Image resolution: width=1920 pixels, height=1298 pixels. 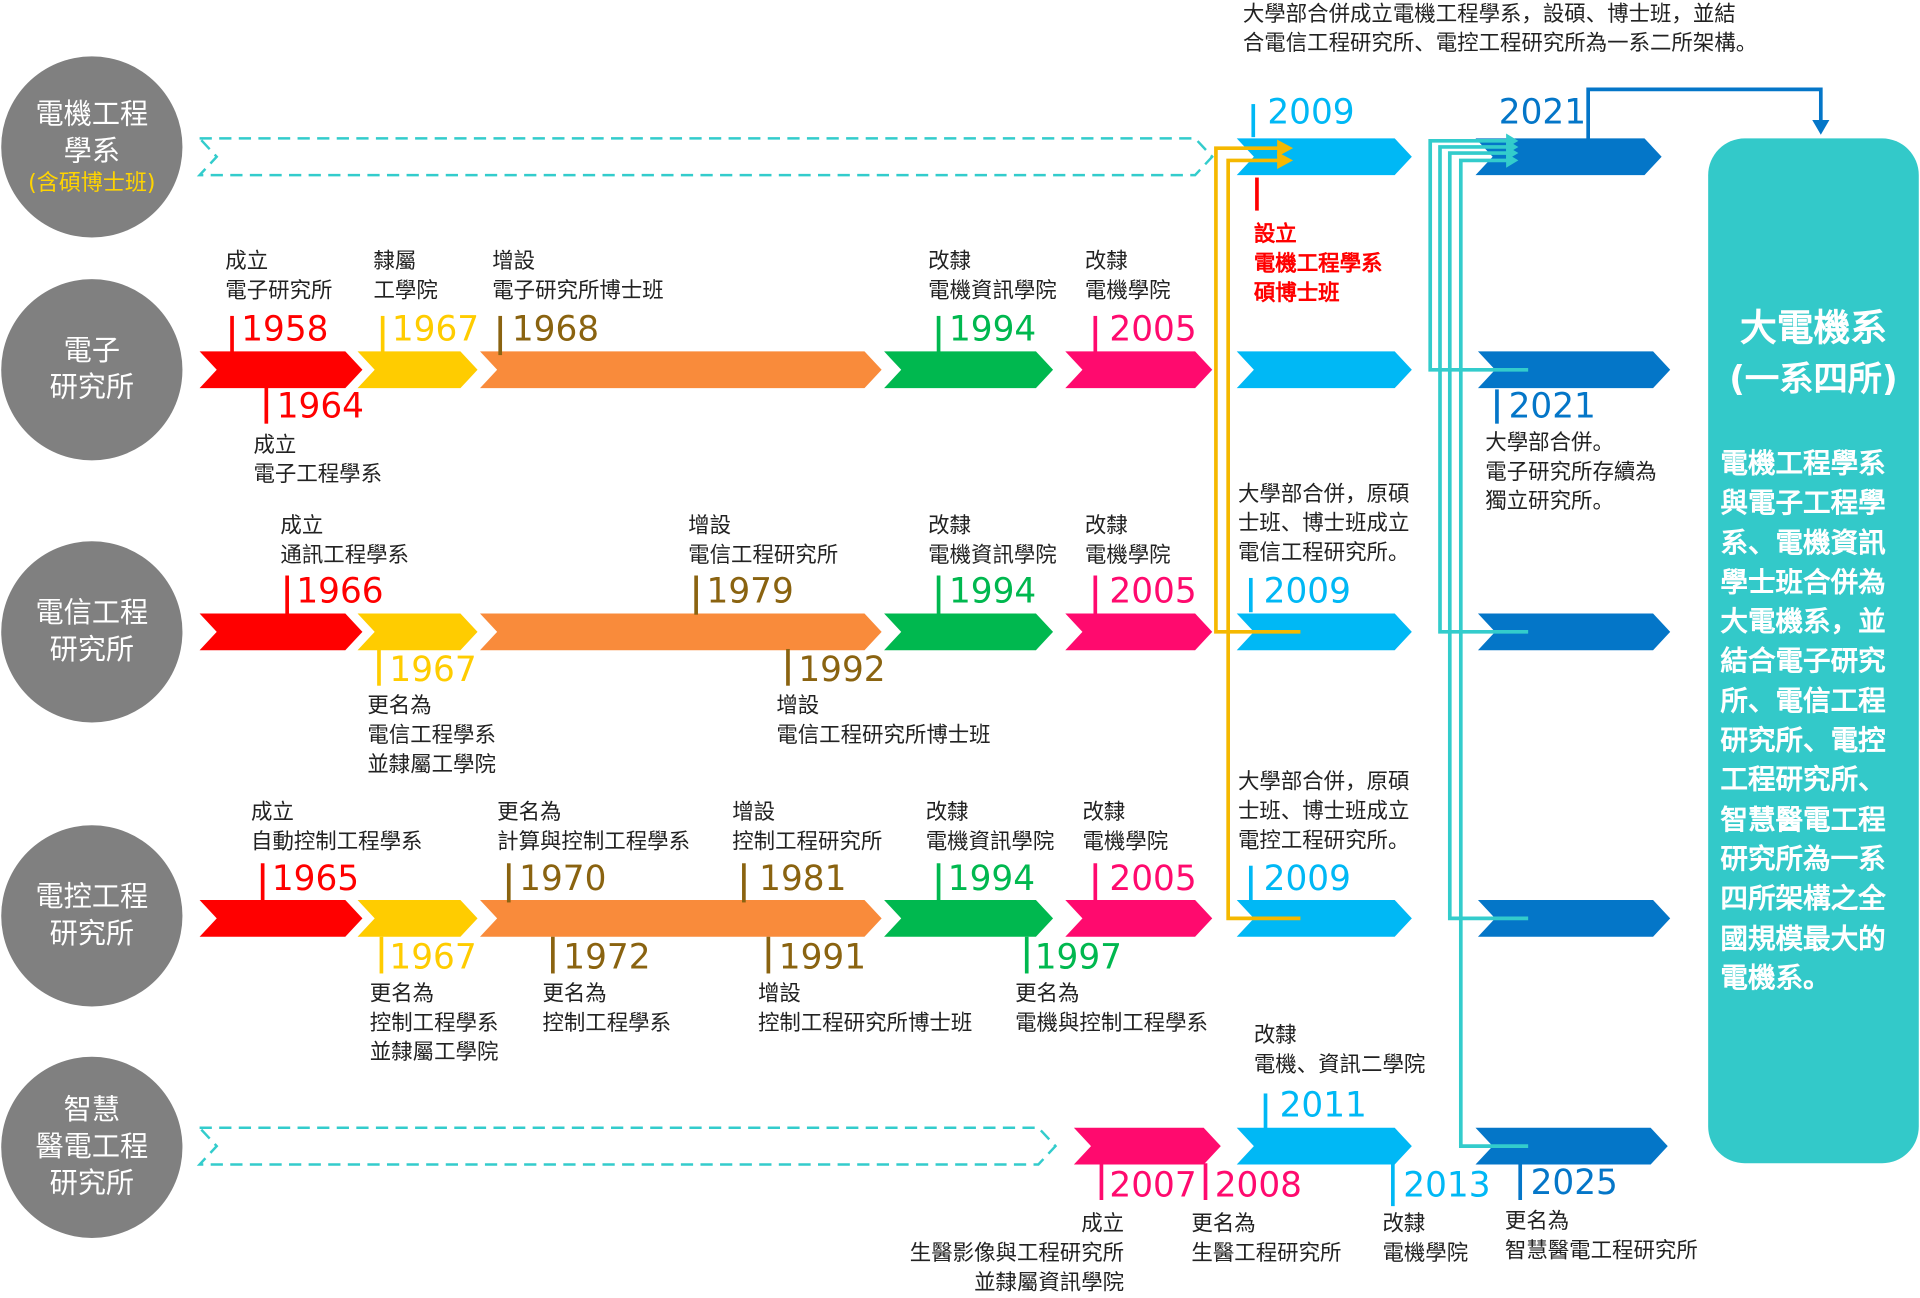 I want to click on summary-title: 大電機系, so click(x=1813, y=329).